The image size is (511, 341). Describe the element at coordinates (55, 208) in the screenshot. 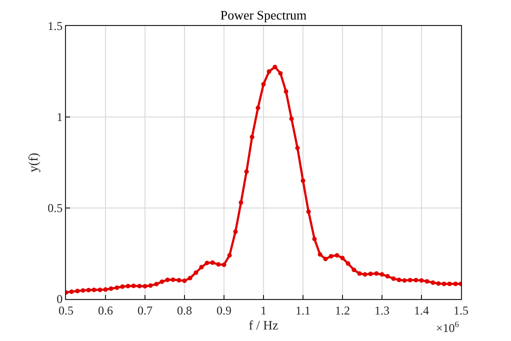

I see `y-tick-label: 0.5` at that location.